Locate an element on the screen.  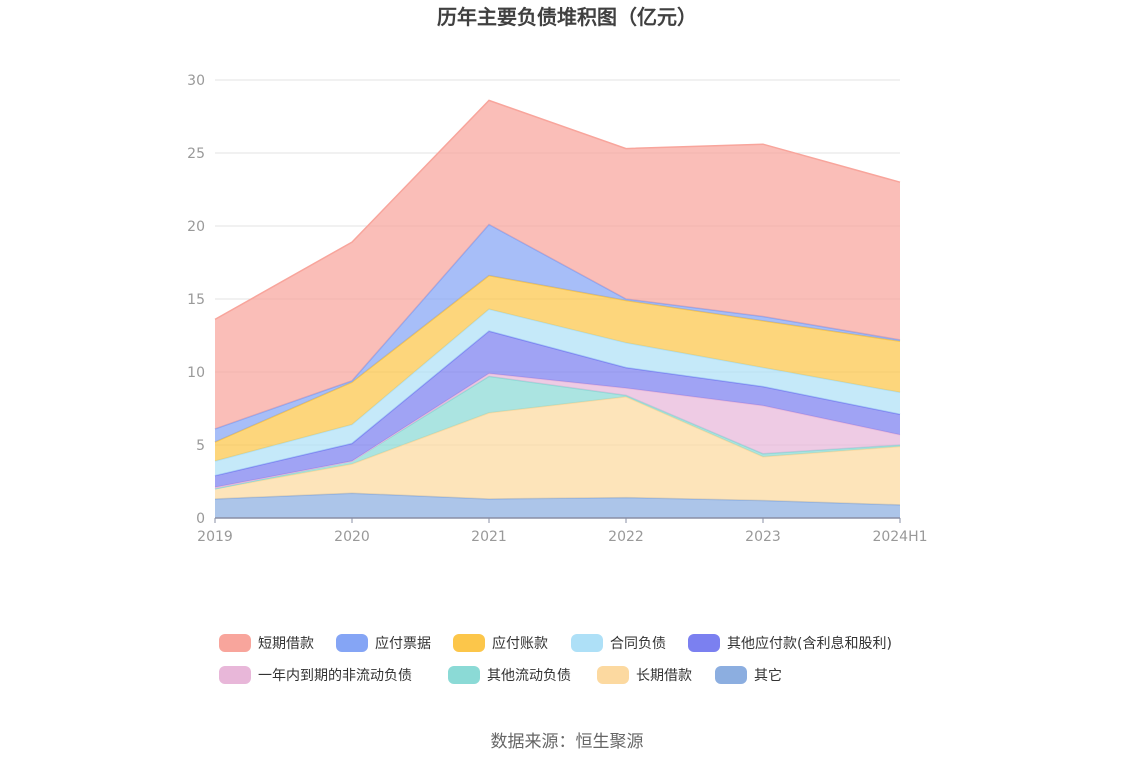
x-tick-label: 2023 is located at coordinates (763, 537).